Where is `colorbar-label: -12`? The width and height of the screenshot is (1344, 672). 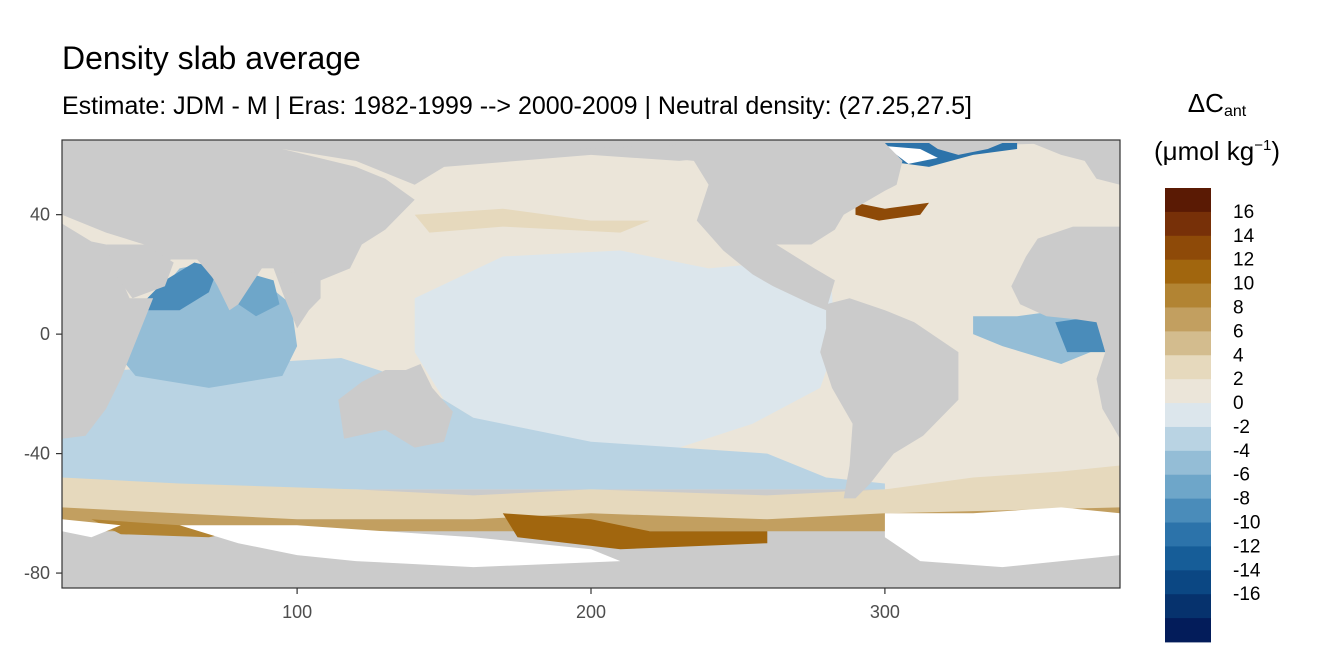 colorbar-label: -12 is located at coordinates (1246, 546).